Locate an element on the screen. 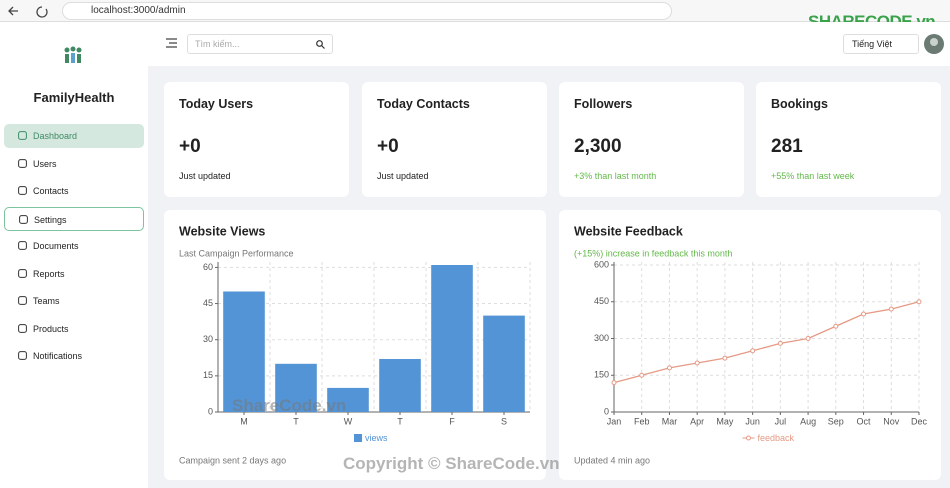 The height and width of the screenshot is (488, 950). x-tick-label: Apr is located at coordinates (697, 421).